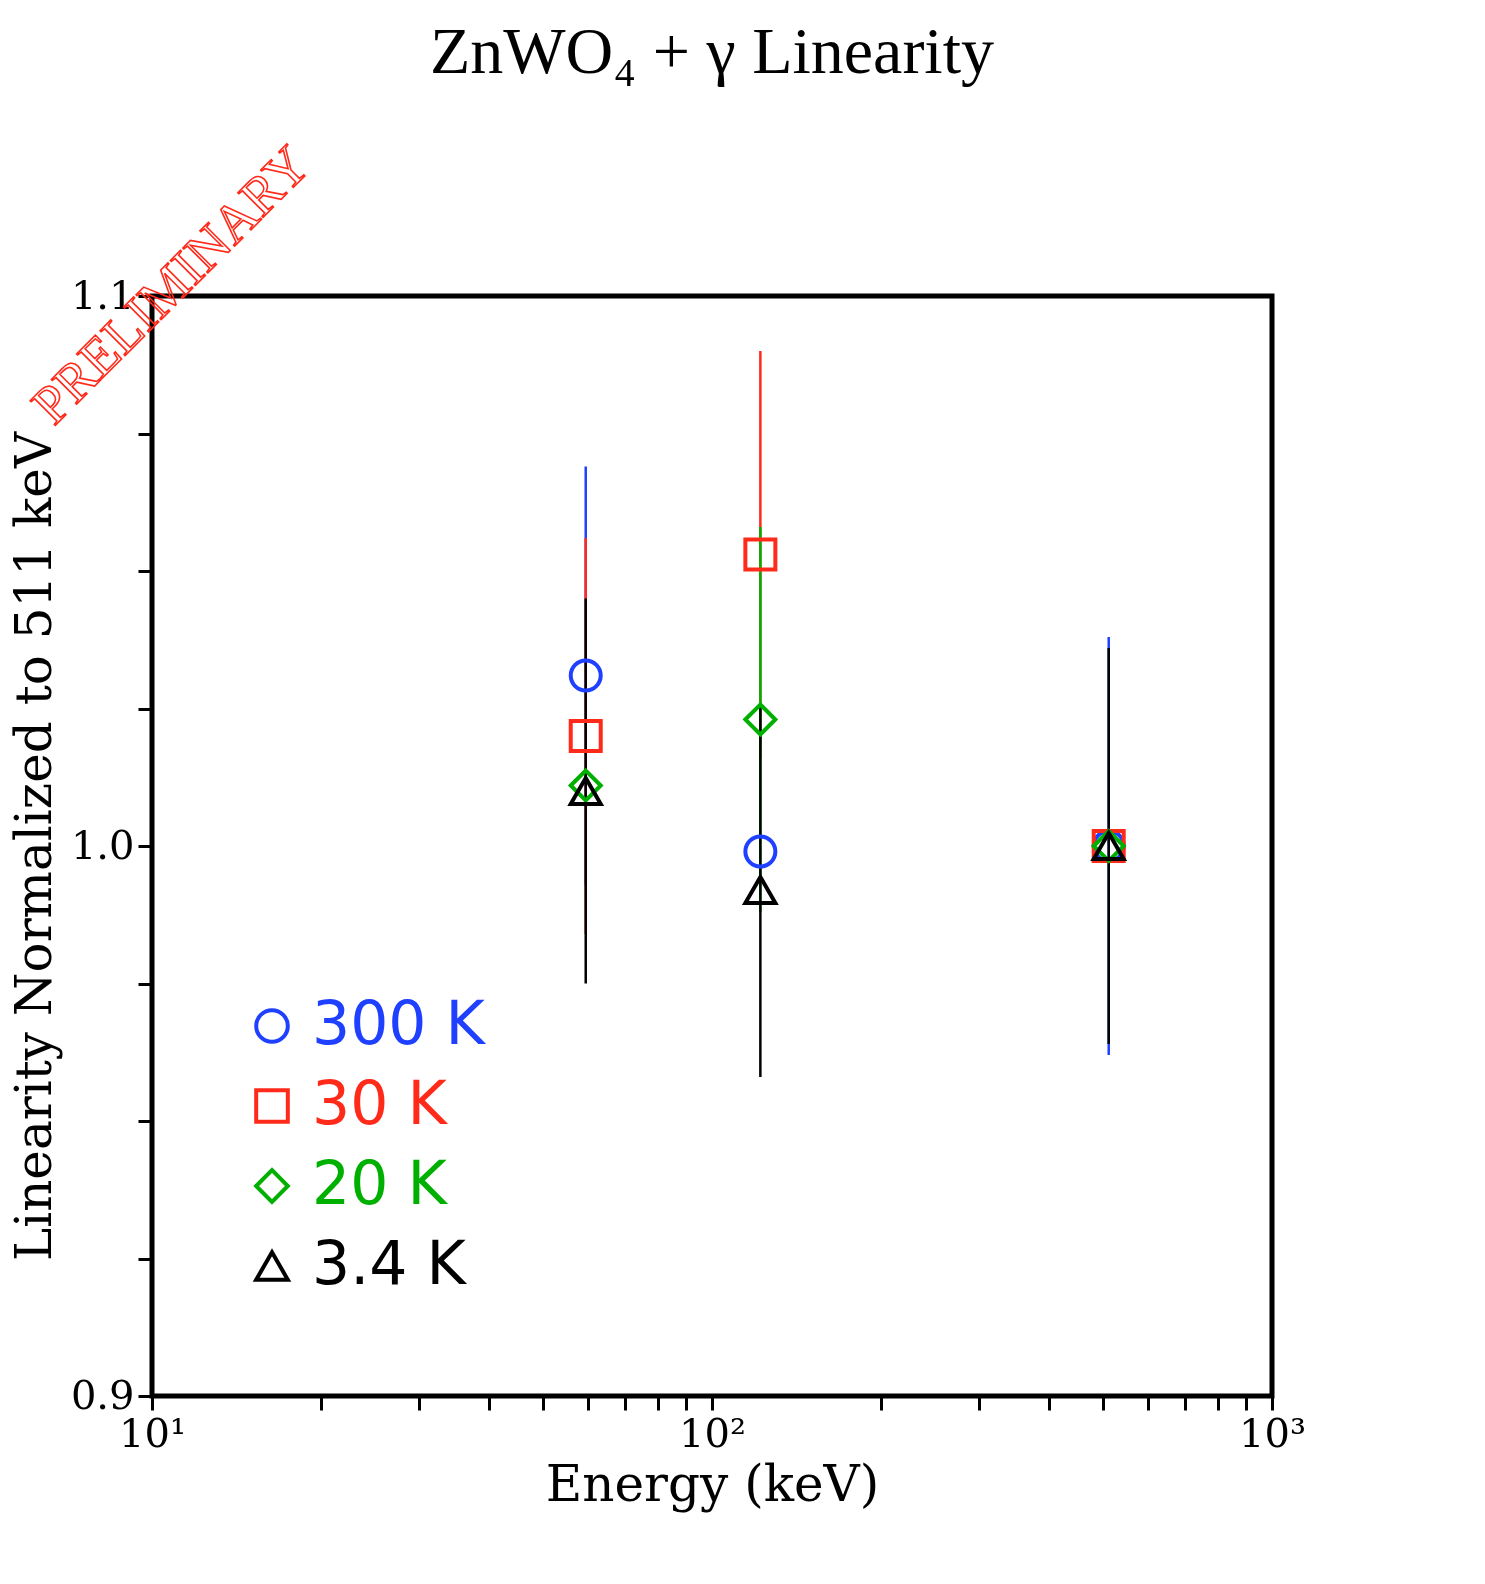 The height and width of the screenshot is (1584, 1485). What do you see at coordinates (390, 1263) in the screenshot?
I see `legend-label: 3.4 K` at bounding box center [390, 1263].